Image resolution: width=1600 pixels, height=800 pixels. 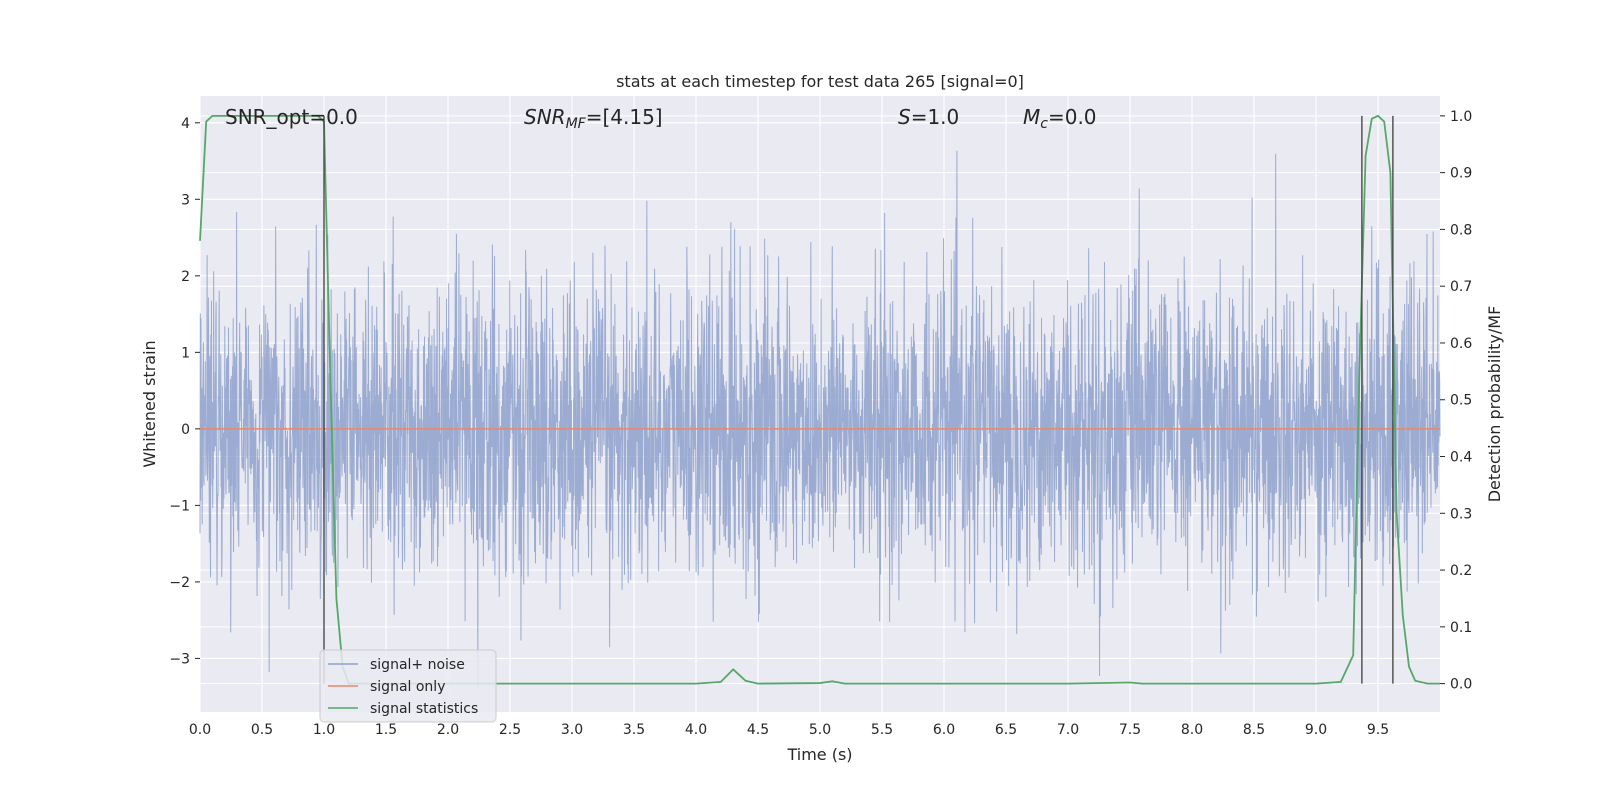 I want to click on x-tick-label: 2.0, so click(x=448, y=730).